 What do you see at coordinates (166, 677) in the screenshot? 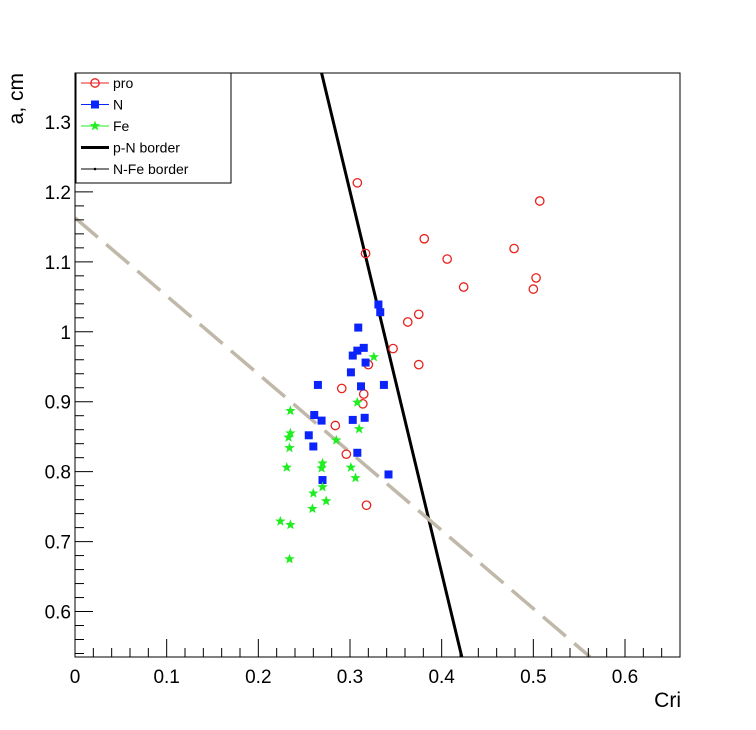
I see `x-tick-label: 0.1` at bounding box center [166, 677].